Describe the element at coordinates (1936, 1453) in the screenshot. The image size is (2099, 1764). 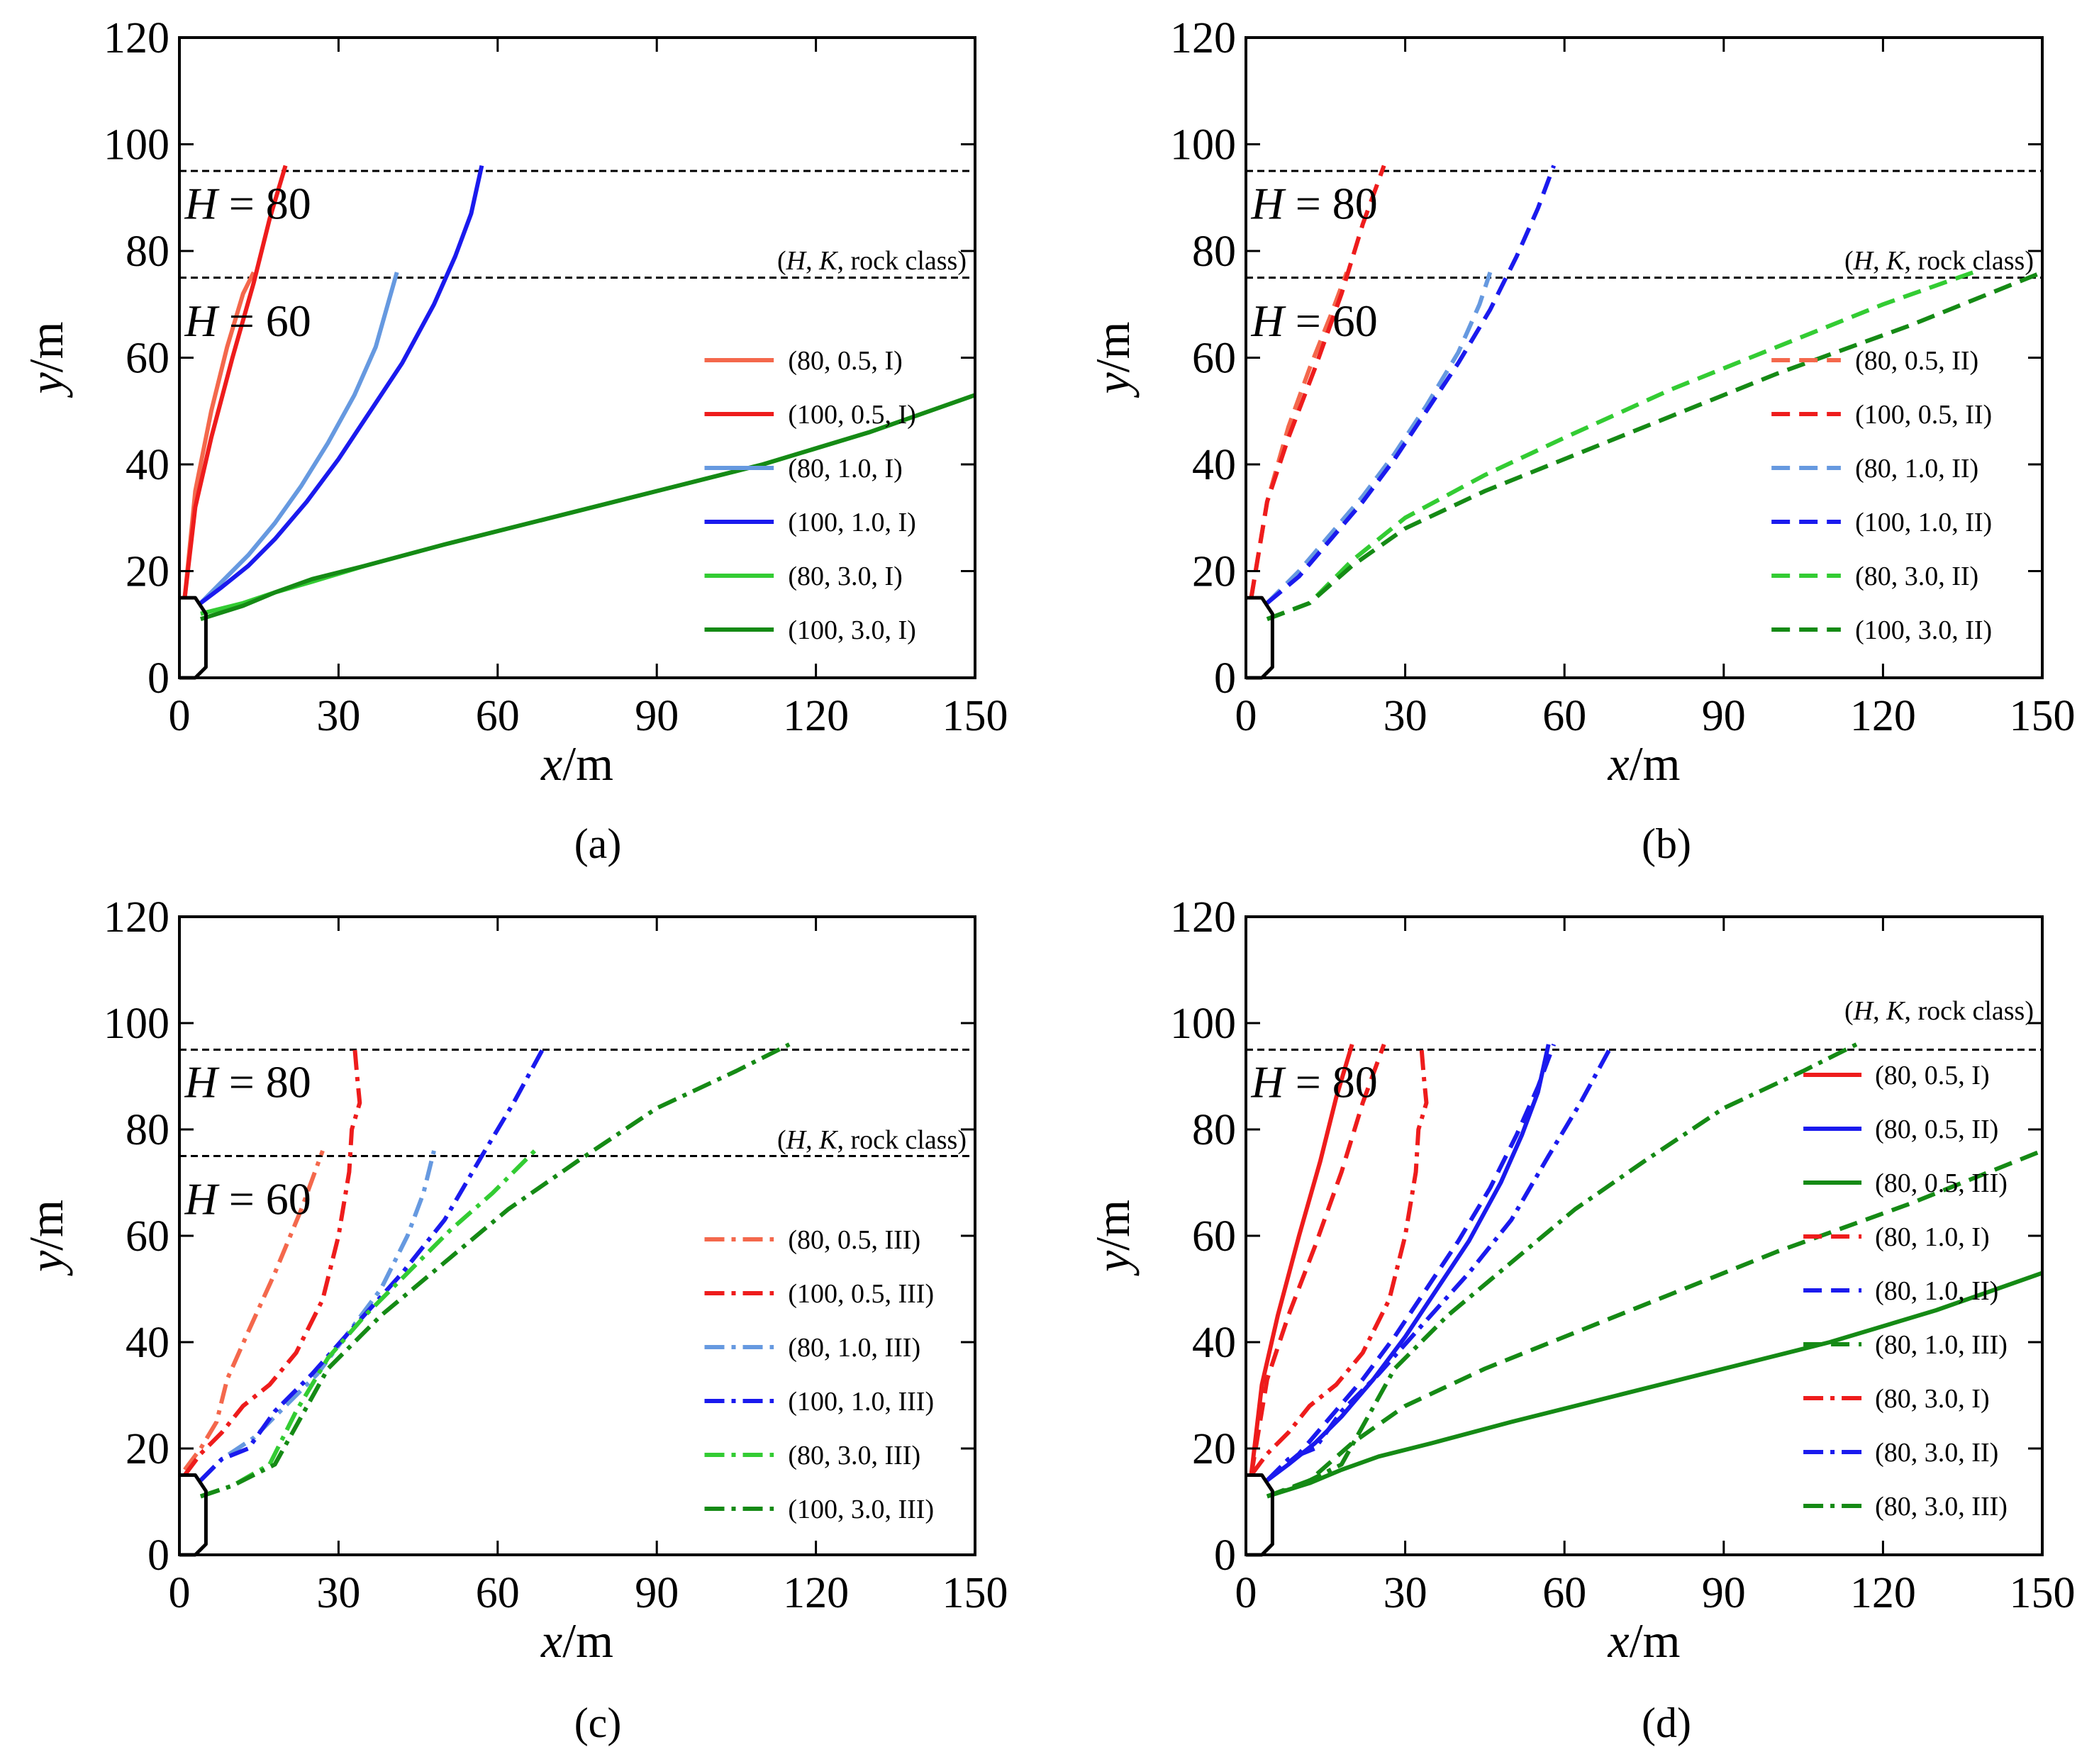
I see `legend-label: (80, 3.0, II)` at that location.